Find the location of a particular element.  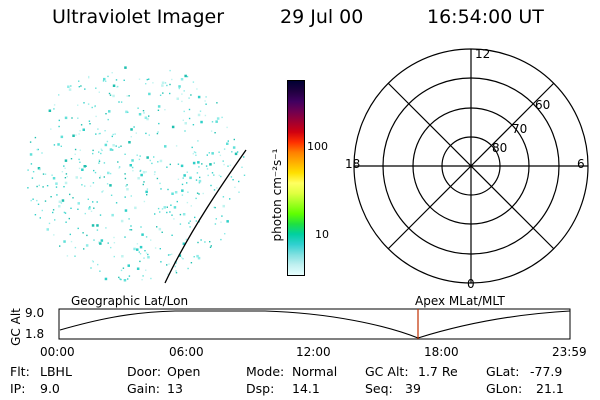

altitude-curve is located at coordinates (315, 324).